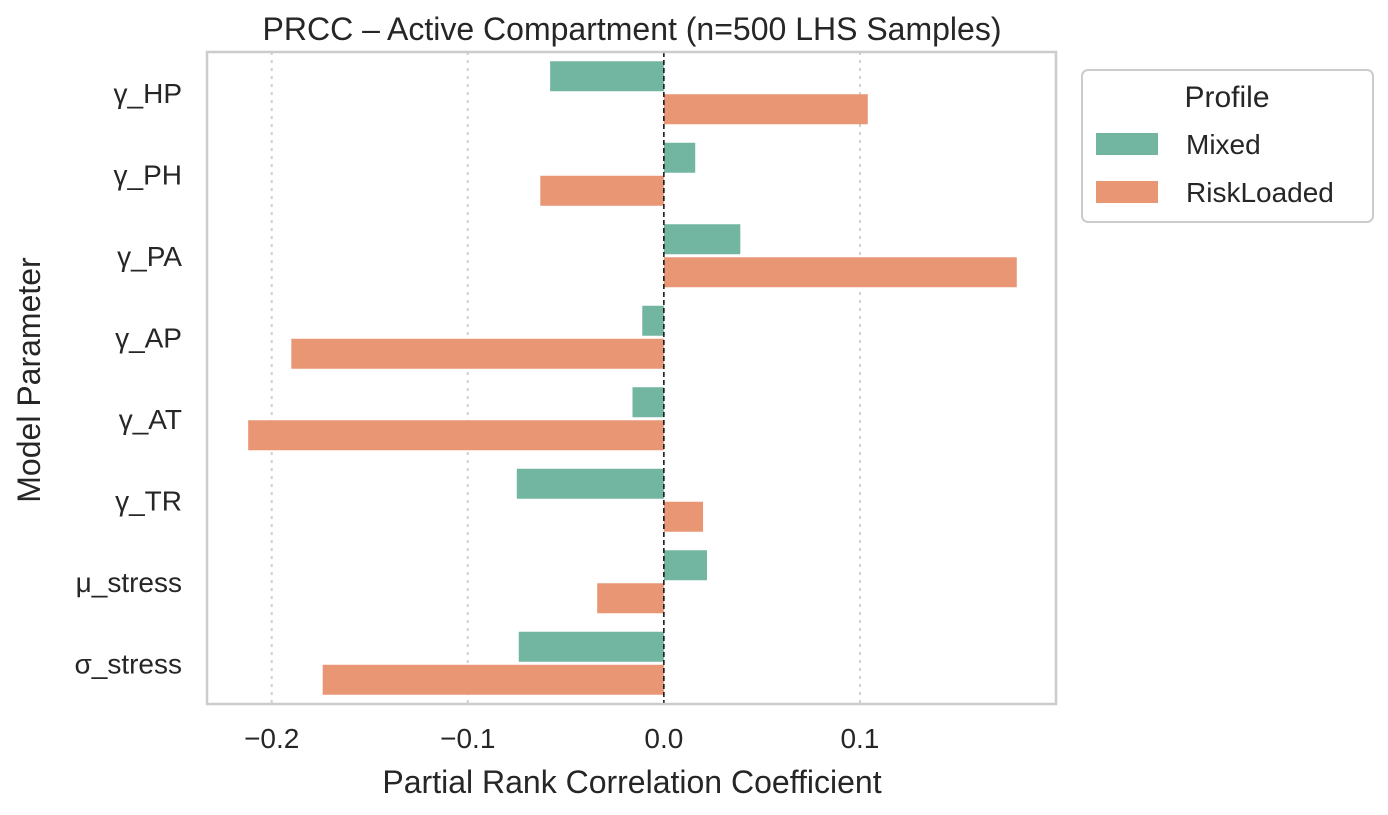  I want to click on y-tick-labels: γ_HP γ_PH γ_PA γ_AP γ_AT γ_TR μ_stress σ_stress, so click(128, 379).